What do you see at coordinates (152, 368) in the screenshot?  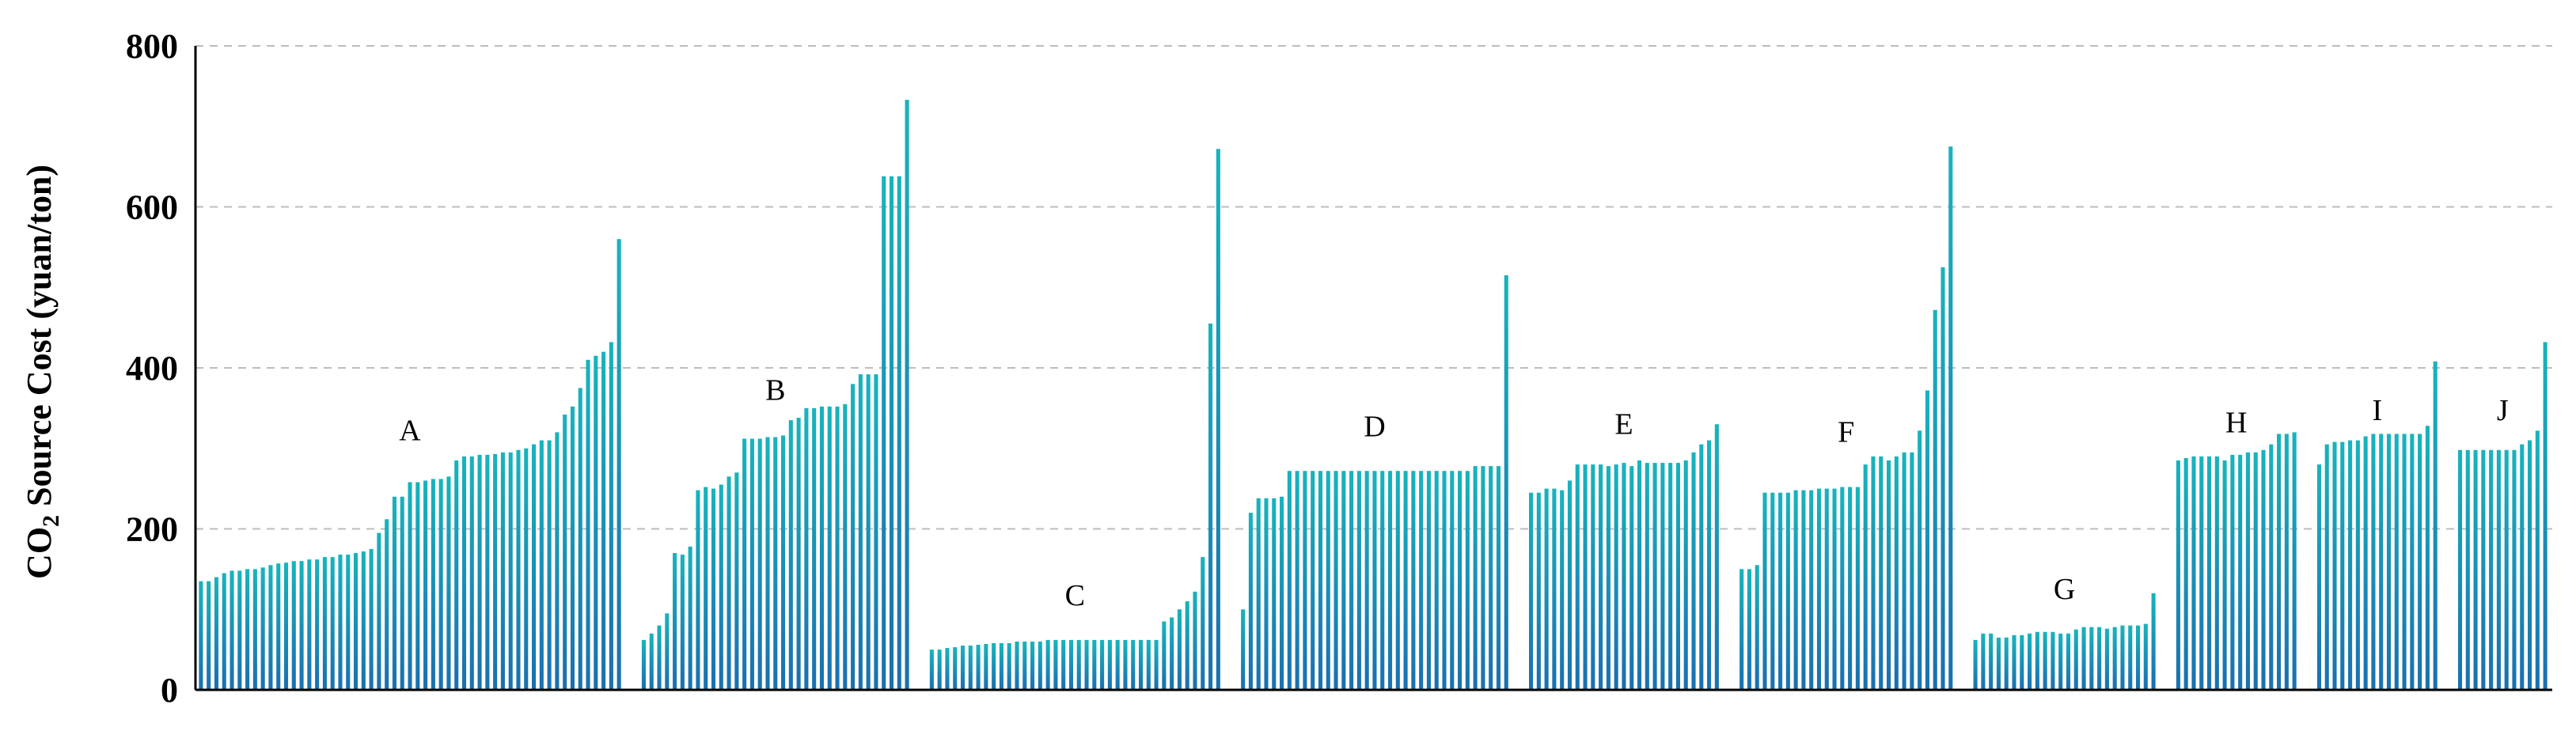 I see `y-tick-label: 400` at bounding box center [152, 368].